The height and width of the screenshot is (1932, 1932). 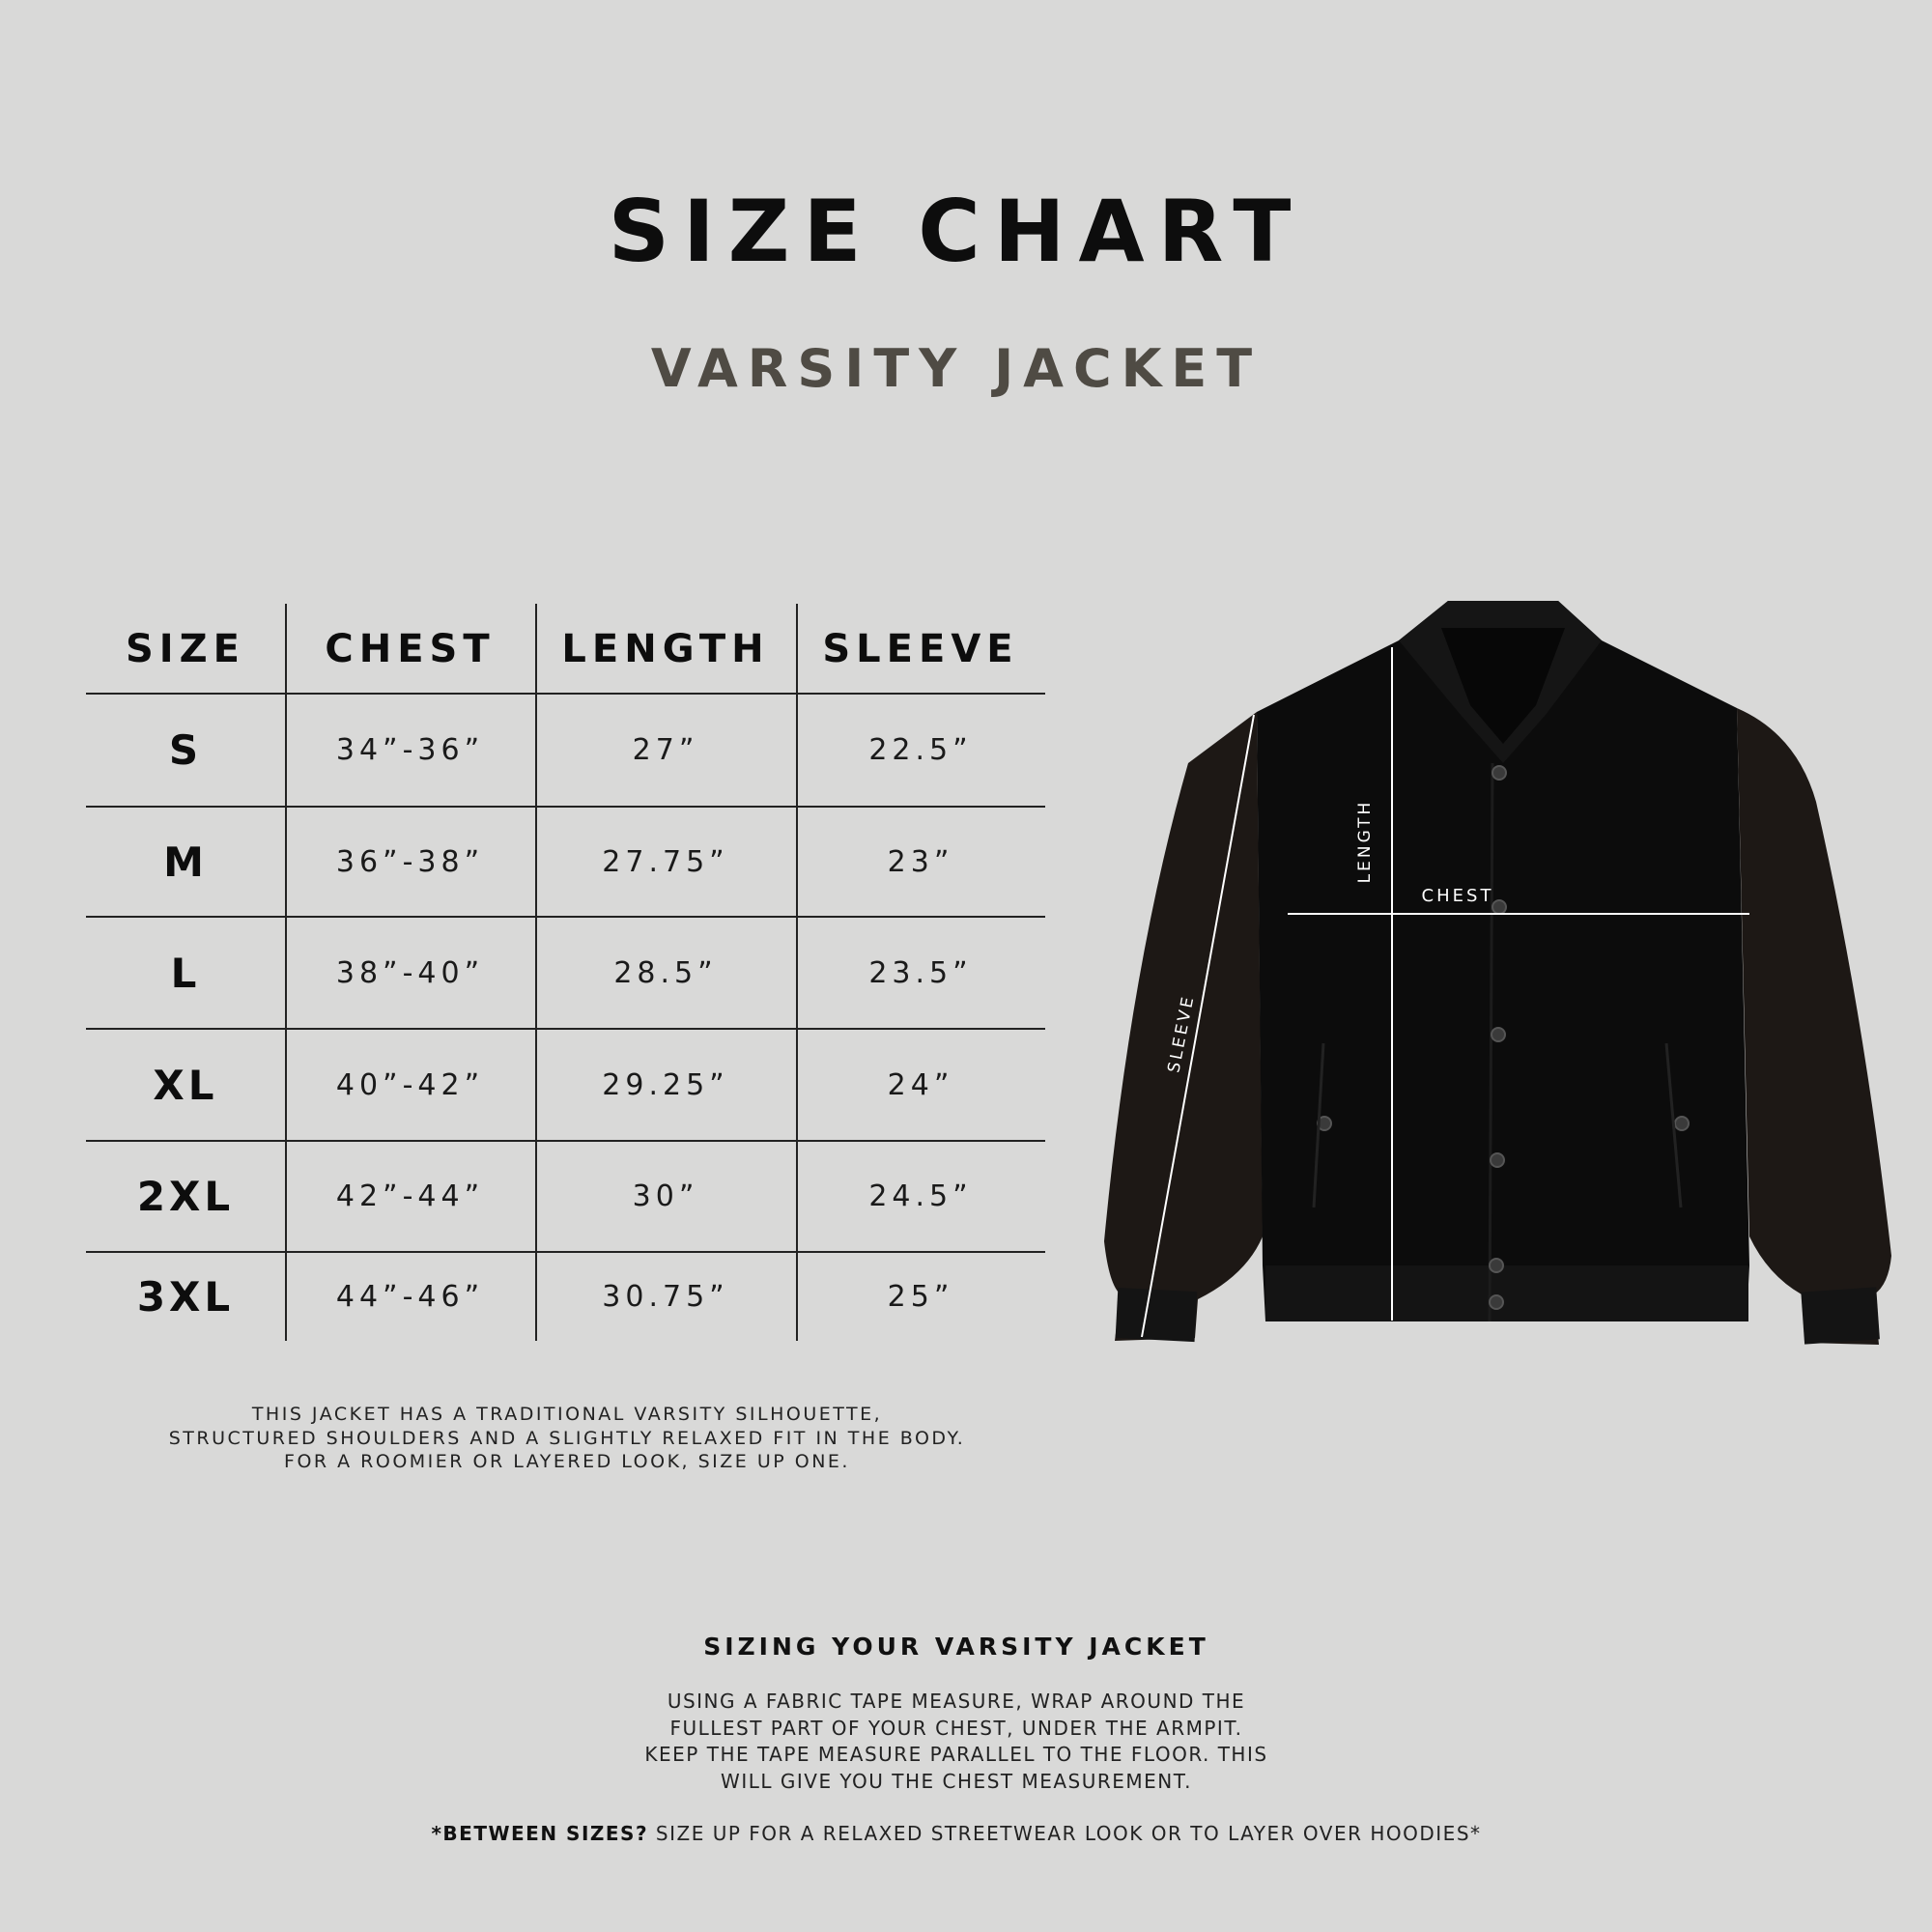 What do you see at coordinates (410, 750) in the screenshot?
I see `table-cell: 34”-36”` at bounding box center [410, 750].